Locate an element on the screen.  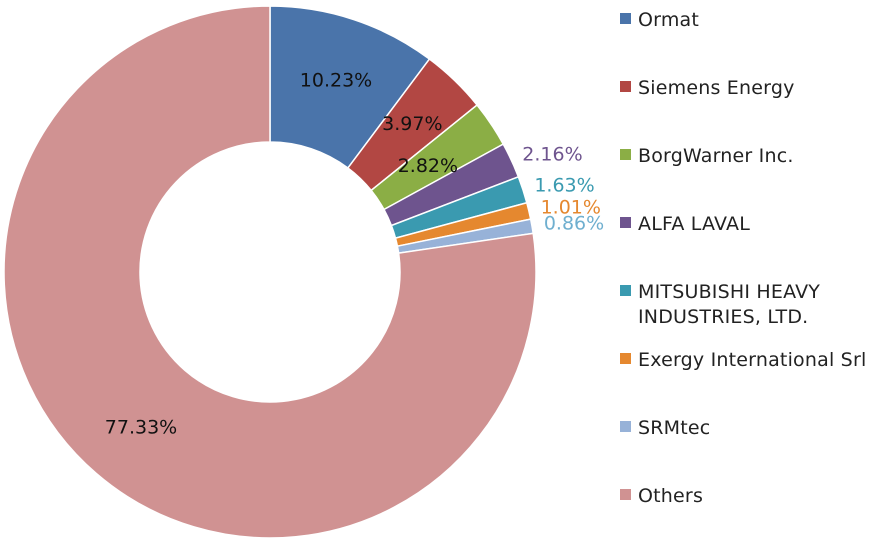
legend-item-srmtec: SRMtec is located at coordinates (665, 428).